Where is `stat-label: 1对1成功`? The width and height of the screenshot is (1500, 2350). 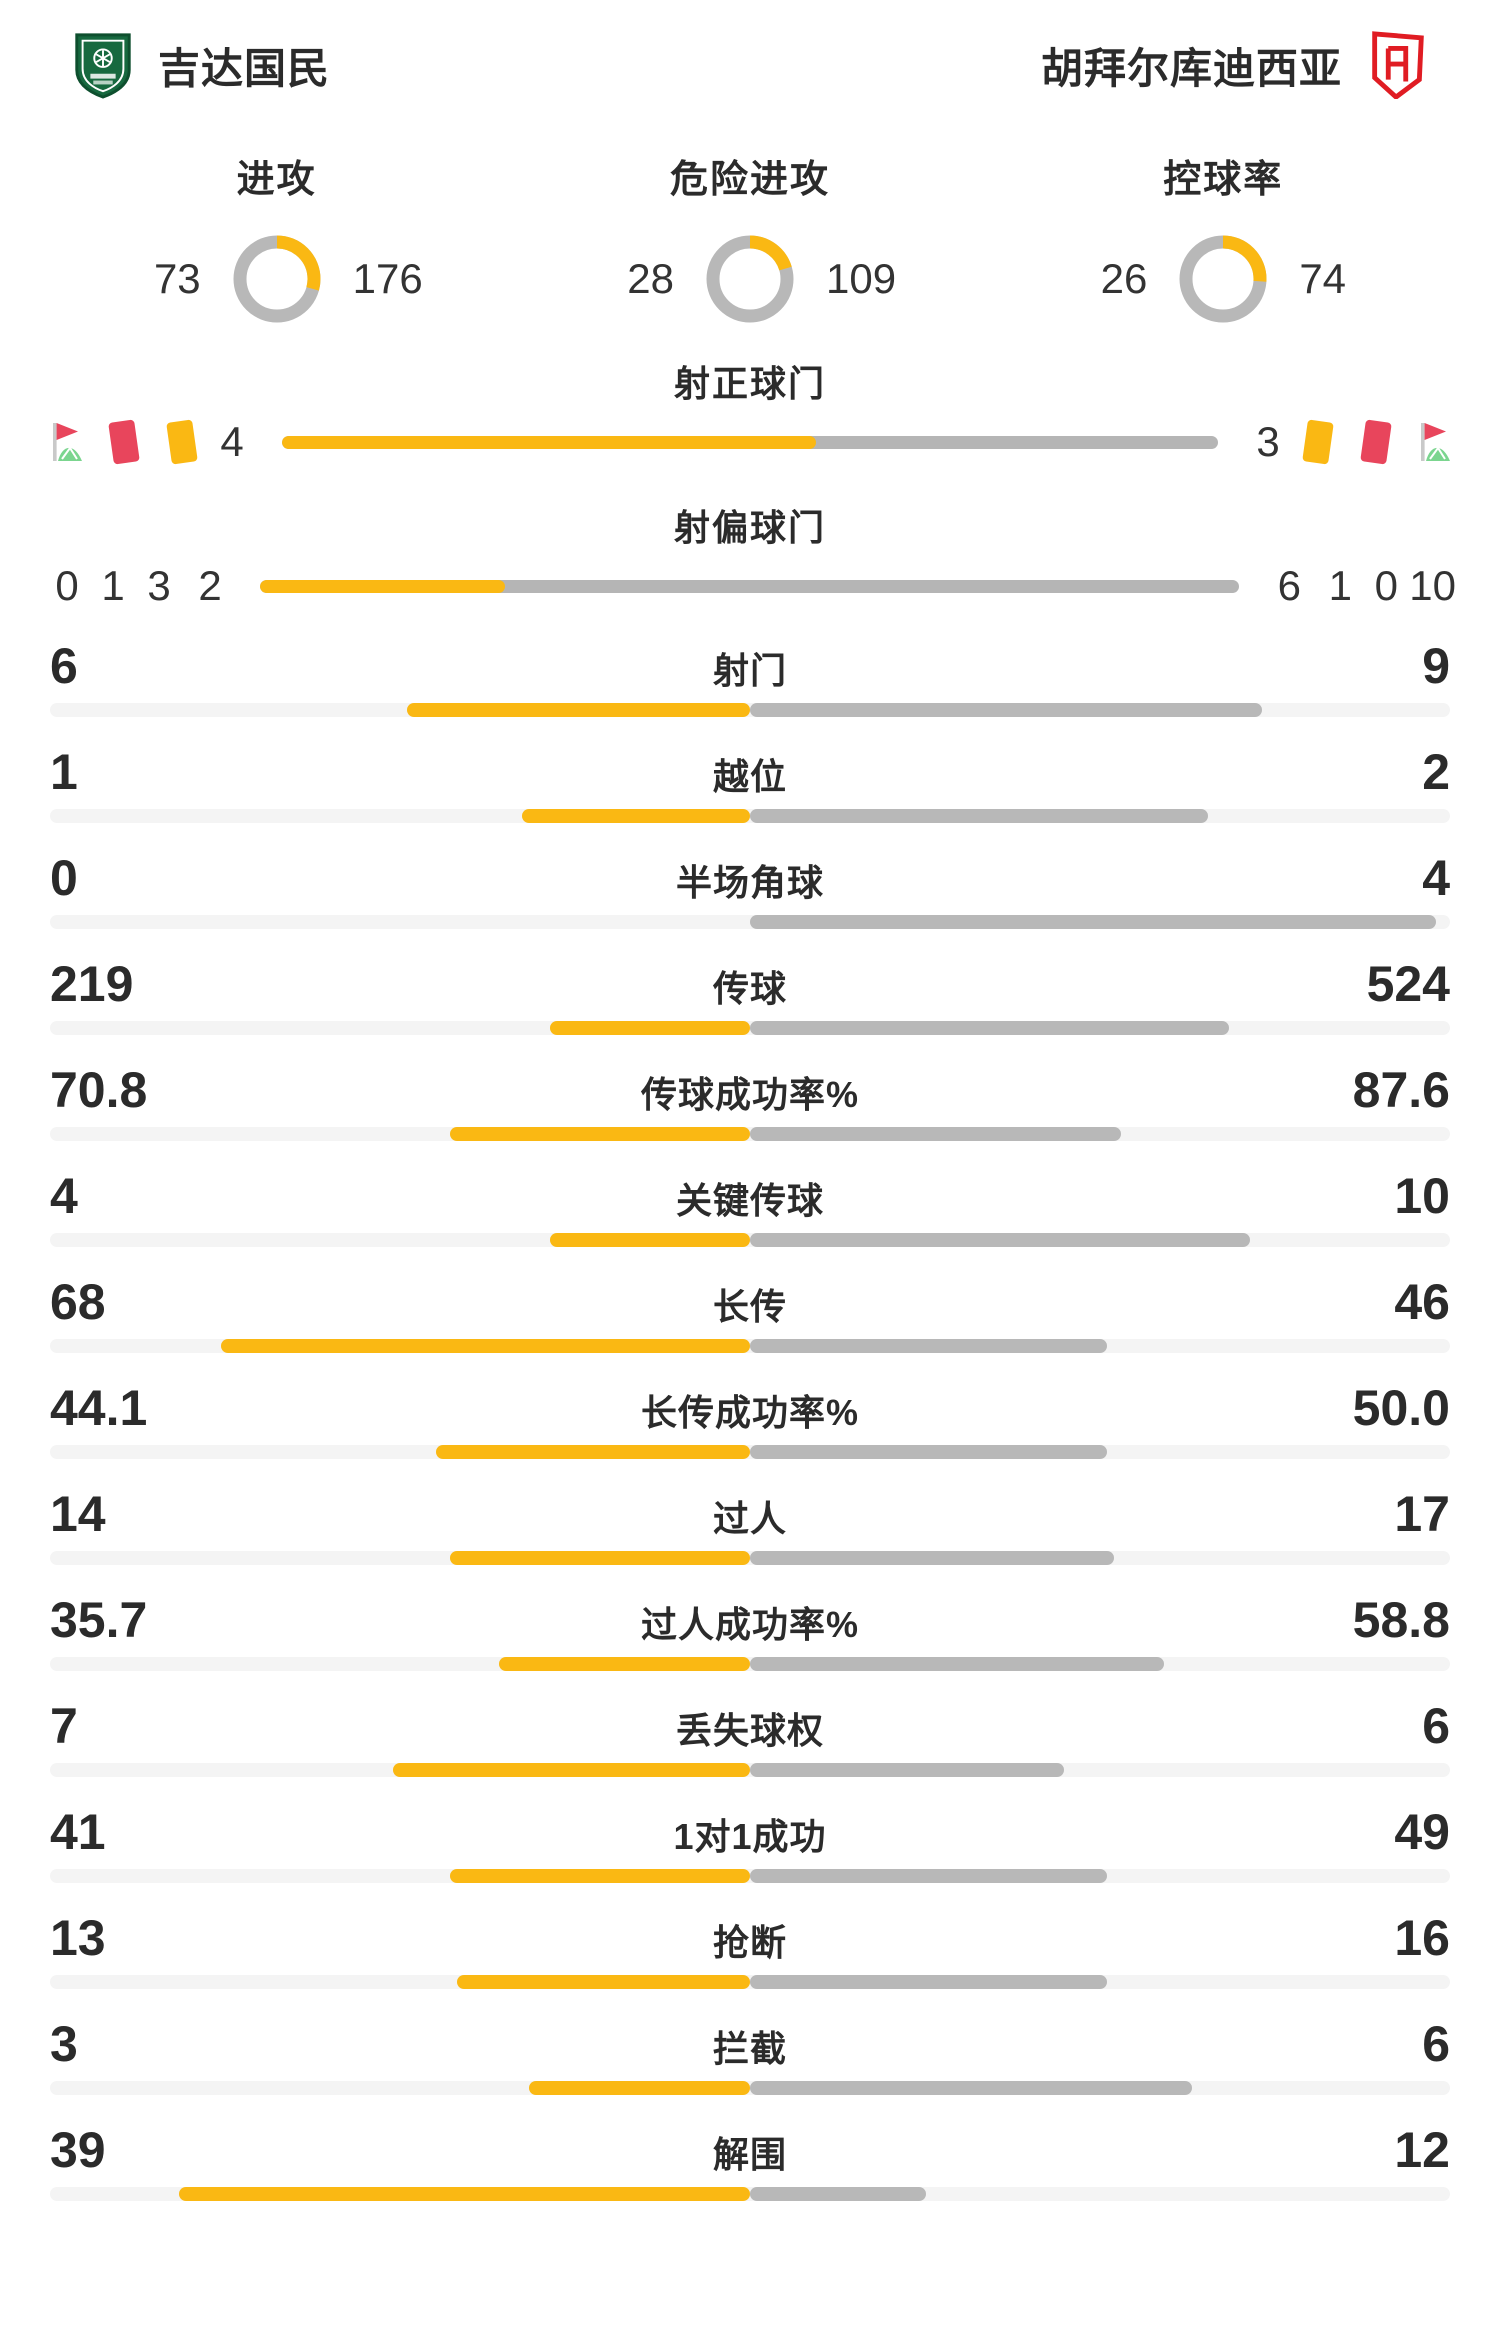
stat-label: 1对1成功 is located at coordinates (750, 1836).